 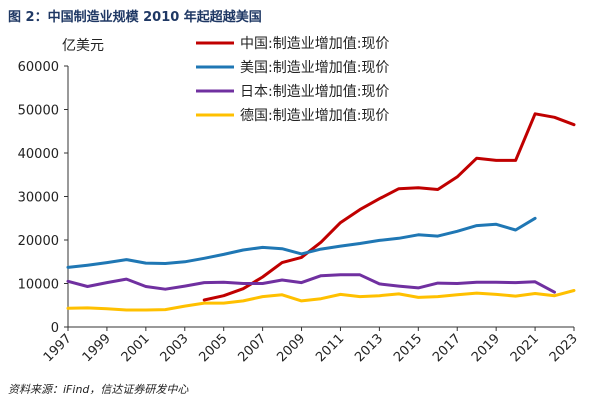 What do you see at coordinates (486, 348) in the screenshot?
I see `x-tick-label: 2019` at bounding box center [486, 348].